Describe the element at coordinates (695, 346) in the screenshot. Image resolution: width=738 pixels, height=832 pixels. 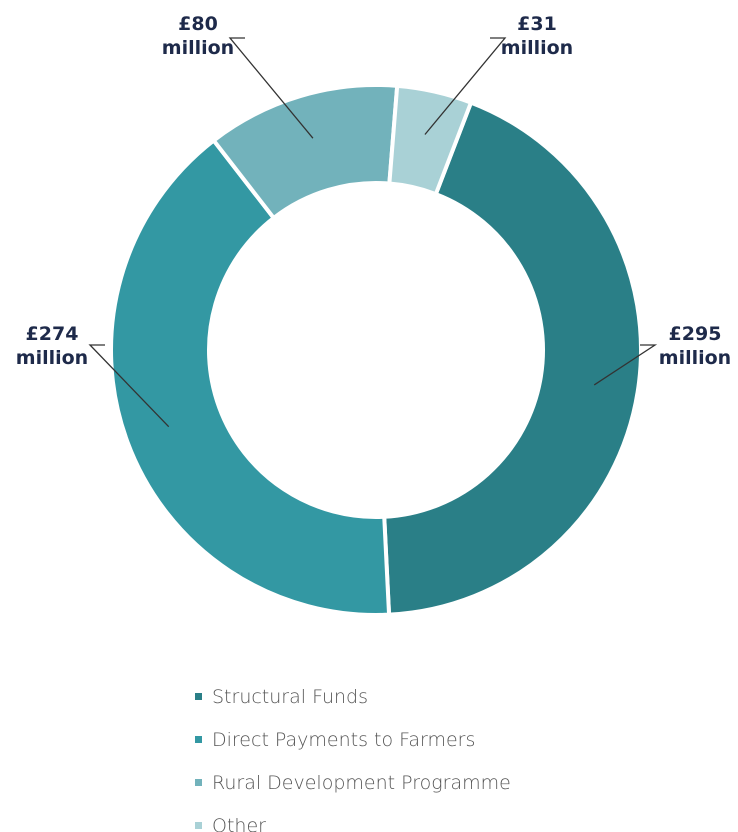
I see `value-label: £295 million` at that location.